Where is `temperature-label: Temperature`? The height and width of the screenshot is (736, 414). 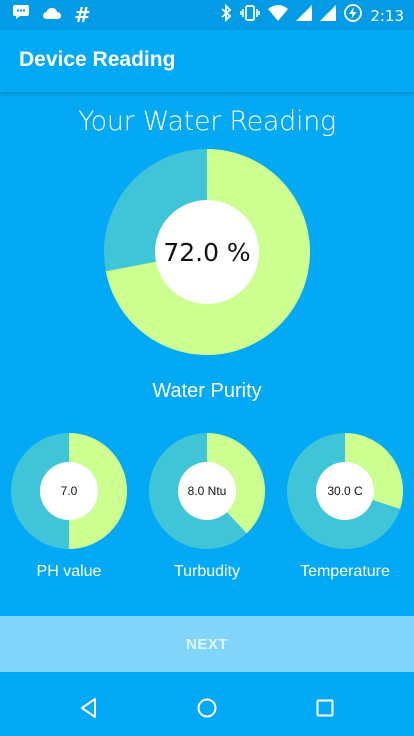
temperature-label: Temperature is located at coordinates (345, 571).